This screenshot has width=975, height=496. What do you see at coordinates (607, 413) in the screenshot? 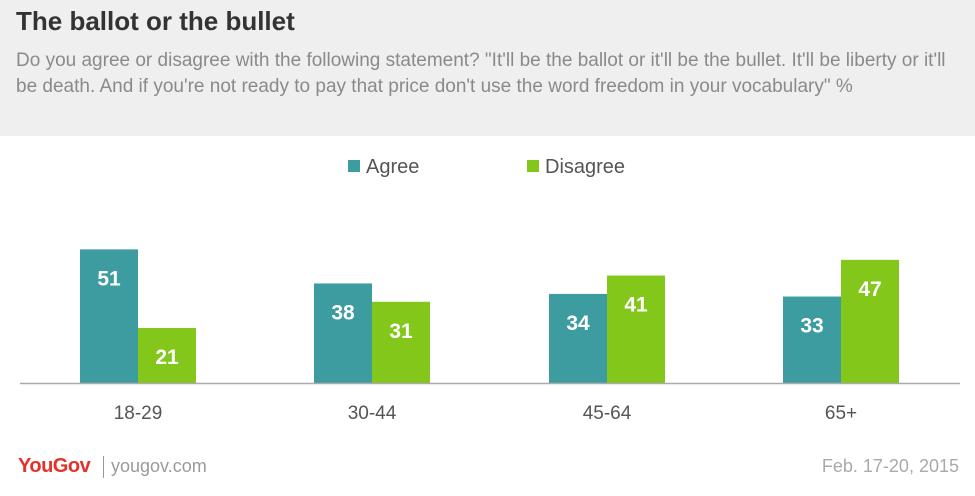
I see `x-tick-label-45-64: 45-64` at bounding box center [607, 413].